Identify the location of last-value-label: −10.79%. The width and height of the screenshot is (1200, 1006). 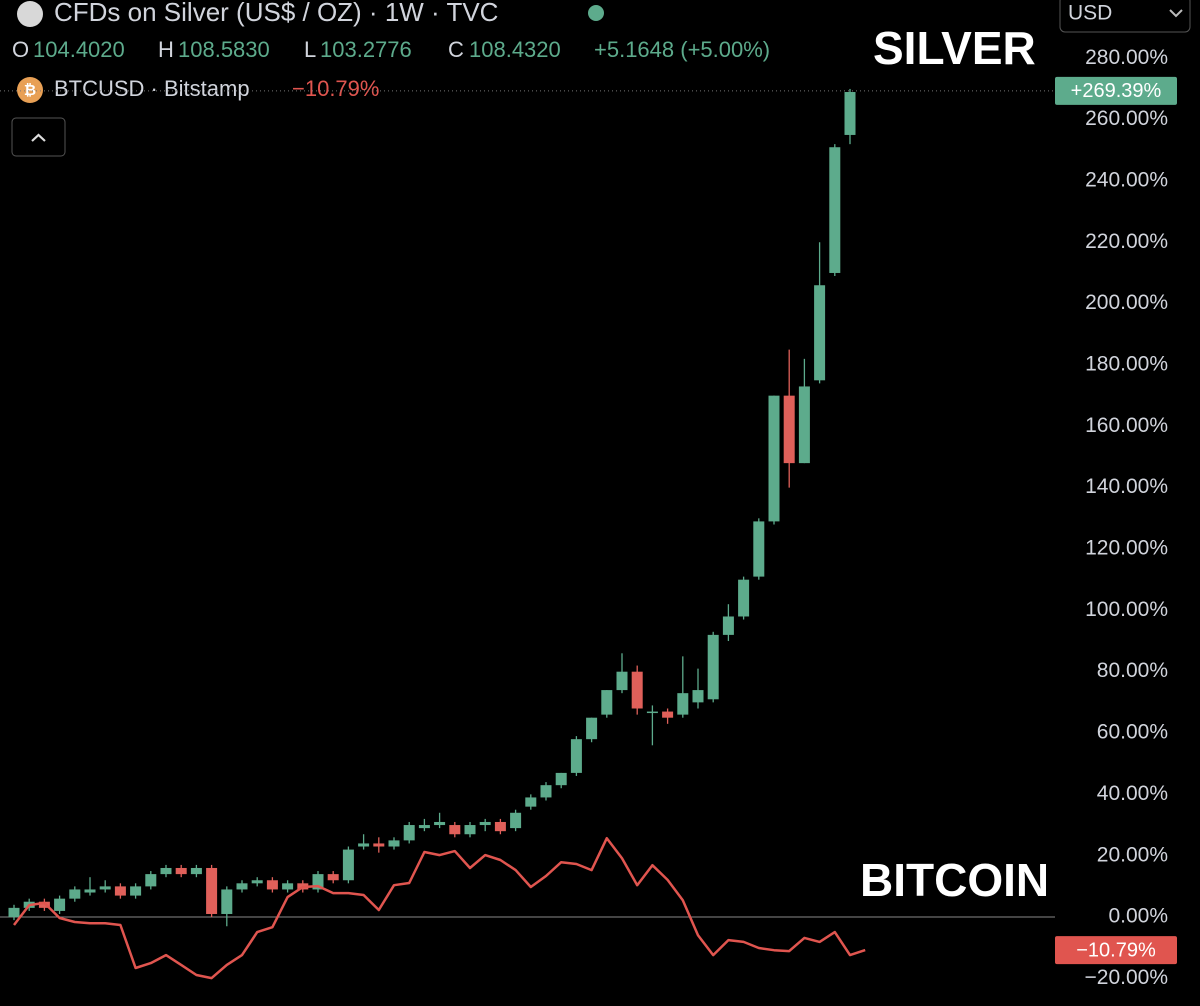
(1116, 950).